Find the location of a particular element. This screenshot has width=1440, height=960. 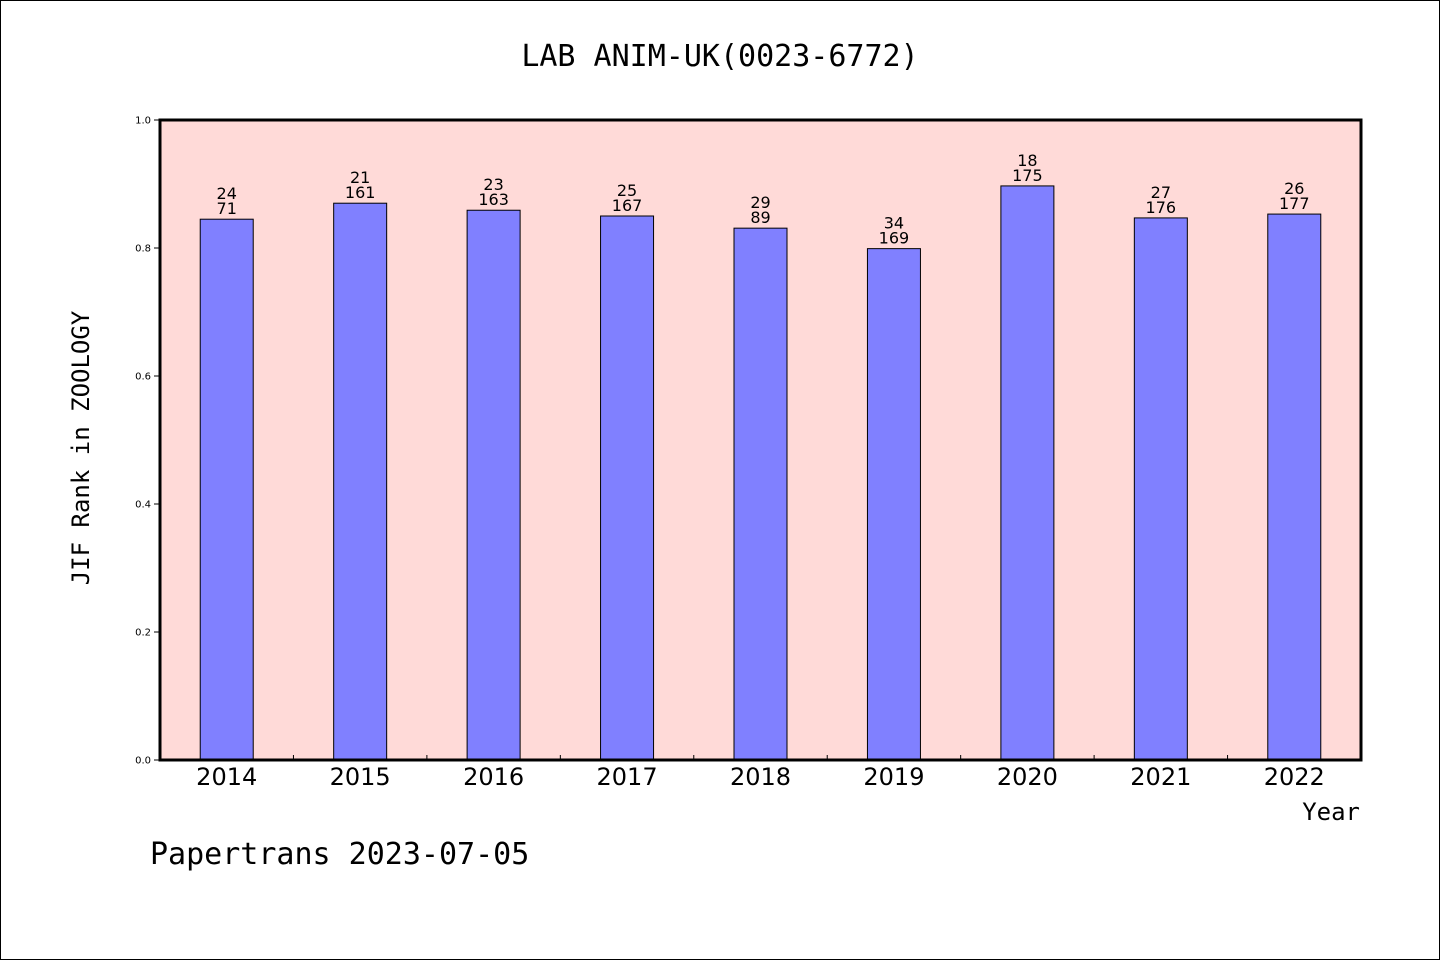

x-tick-label: 2016 is located at coordinates (493, 777).